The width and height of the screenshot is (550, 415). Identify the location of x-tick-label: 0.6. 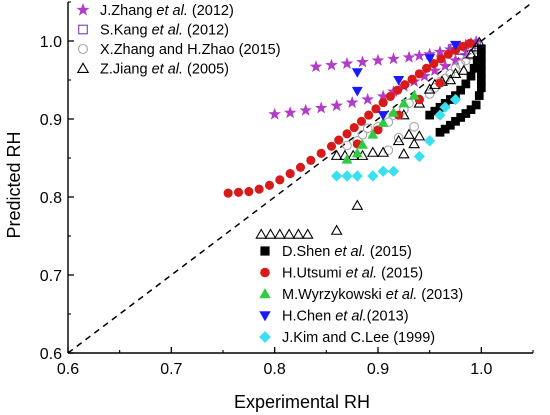
(68, 369).